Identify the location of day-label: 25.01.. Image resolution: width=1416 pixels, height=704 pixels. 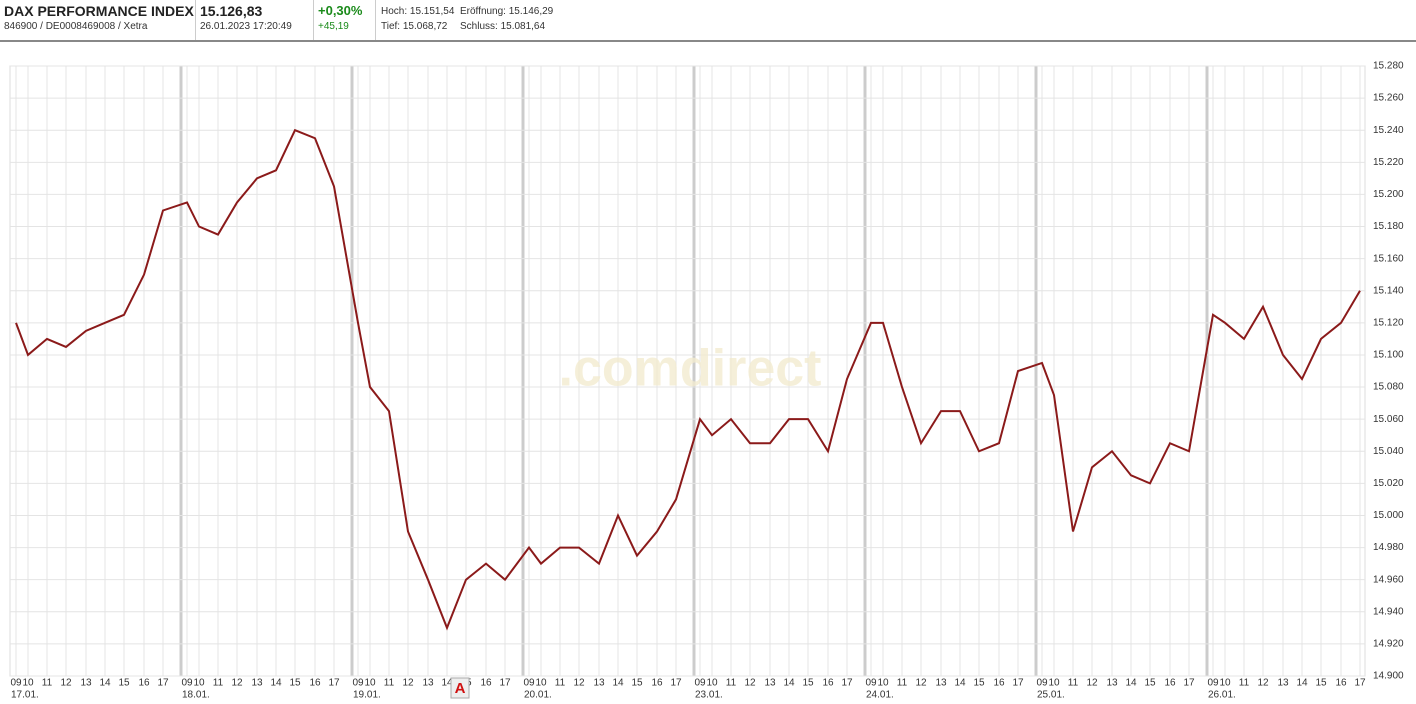
(1051, 695).